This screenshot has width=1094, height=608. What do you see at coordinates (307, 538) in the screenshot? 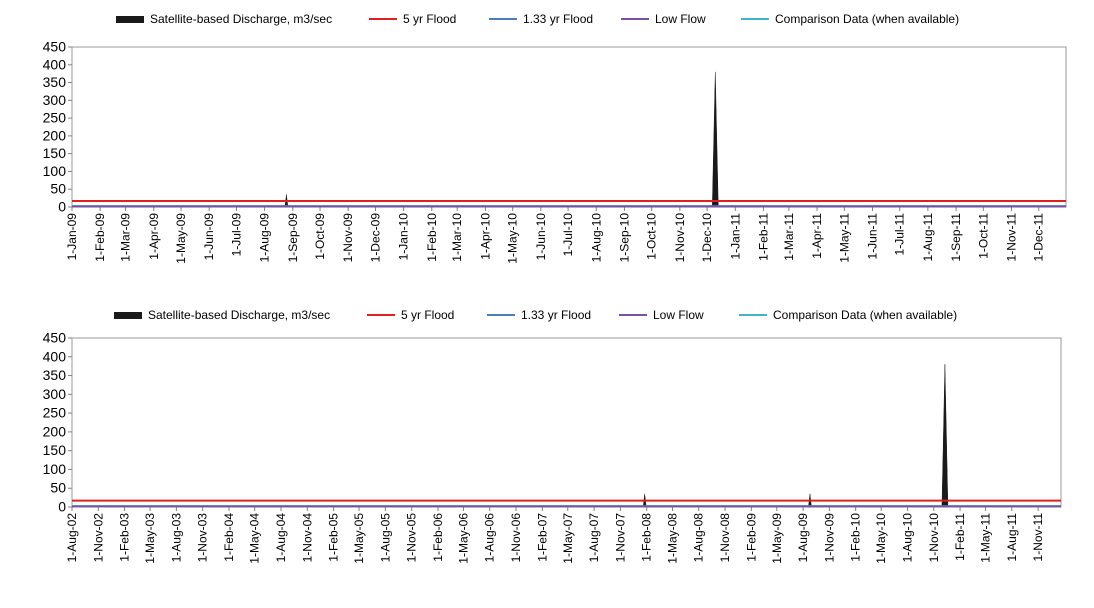
I see `x-tick-label: 1-Nov-04` at bounding box center [307, 538].